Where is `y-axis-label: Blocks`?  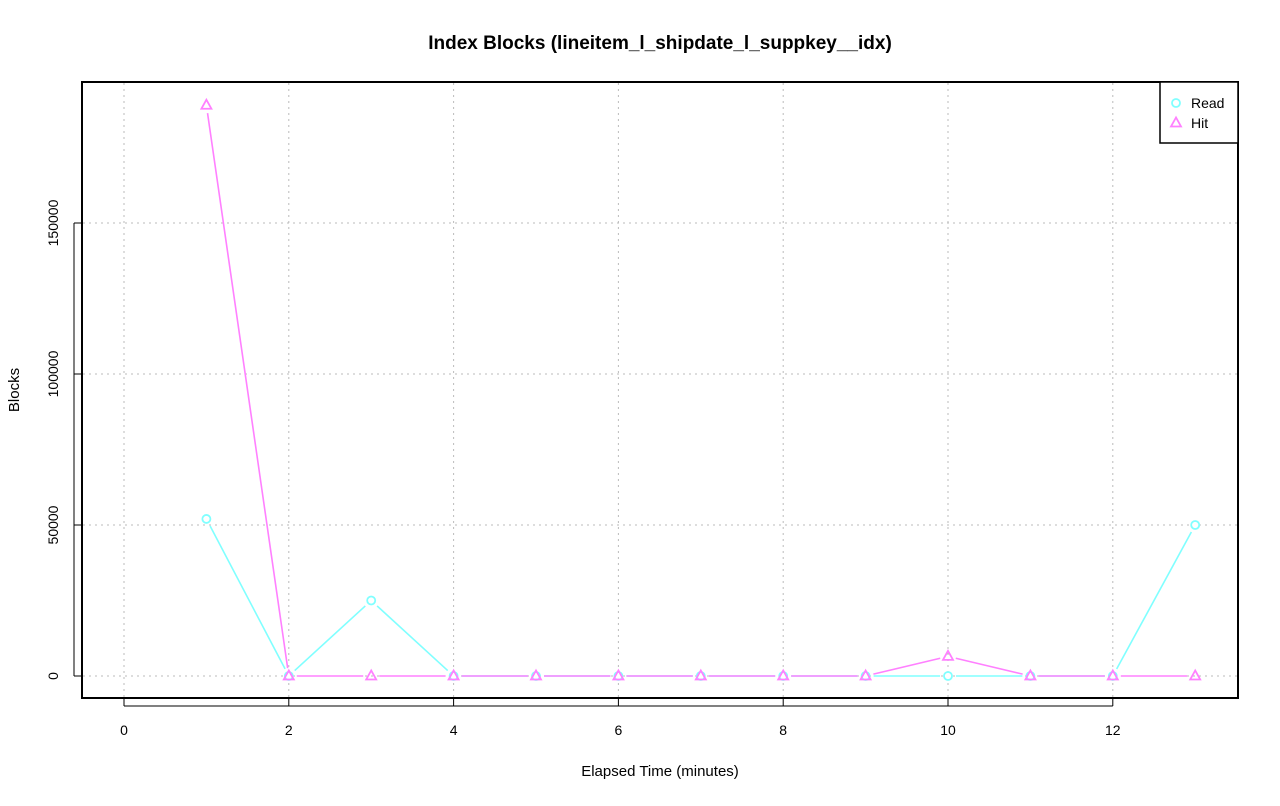 y-axis-label: Blocks is located at coordinates (14, 390).